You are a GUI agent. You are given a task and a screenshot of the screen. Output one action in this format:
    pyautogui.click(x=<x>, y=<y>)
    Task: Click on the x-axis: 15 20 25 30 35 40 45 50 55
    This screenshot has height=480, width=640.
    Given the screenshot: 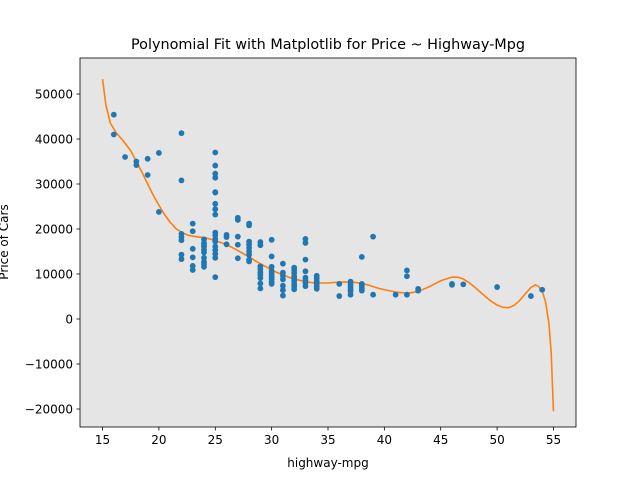 What is the action you would take?
    pyautogui.click(x=328, y=437)
    